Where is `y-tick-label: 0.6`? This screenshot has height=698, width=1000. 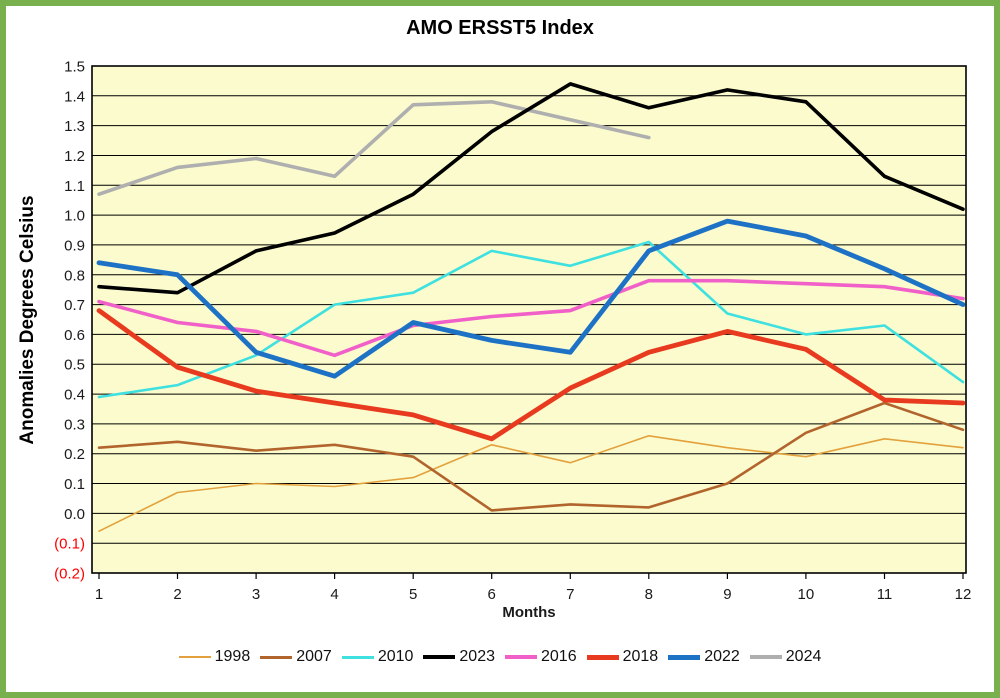 y-tick-label: 0.6 is located at coordinates (74, 335).